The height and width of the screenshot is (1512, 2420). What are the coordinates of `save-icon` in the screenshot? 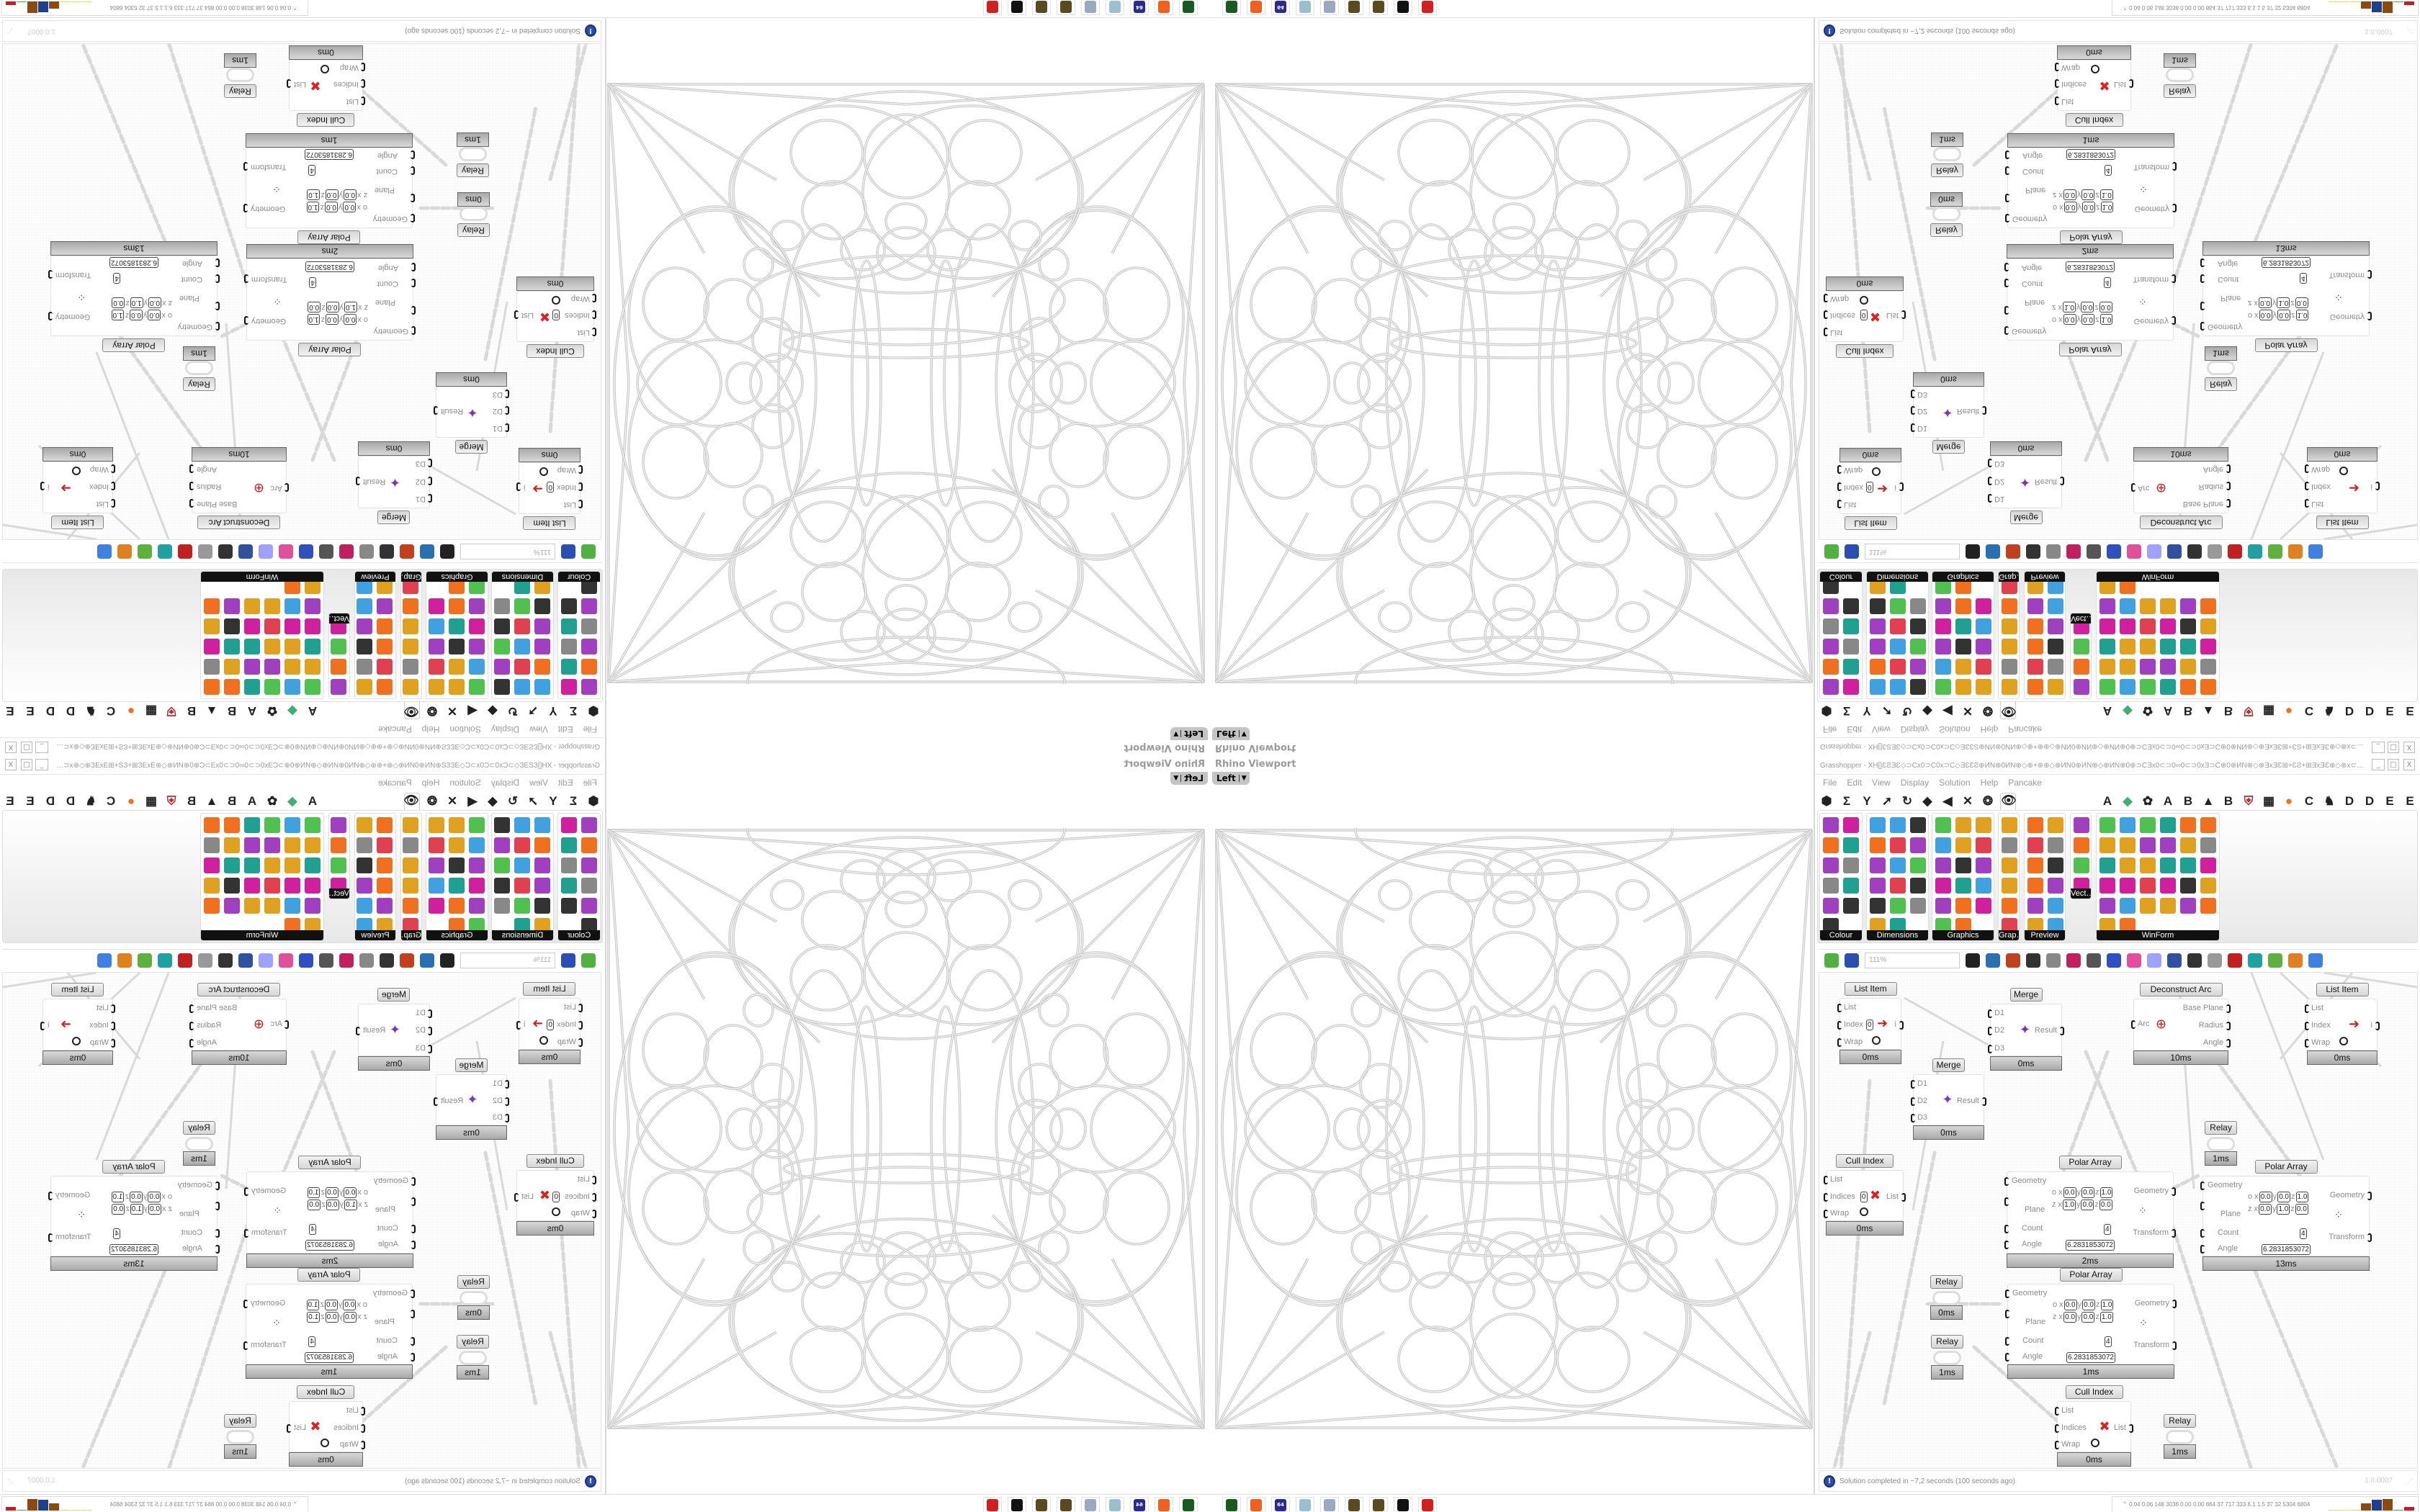 It's located at (1852, 960).